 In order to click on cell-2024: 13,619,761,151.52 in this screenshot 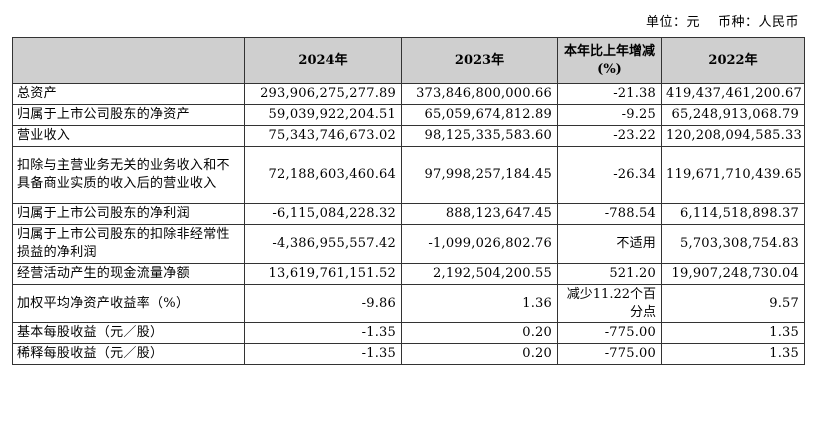, I will do `click(323, 274)`.